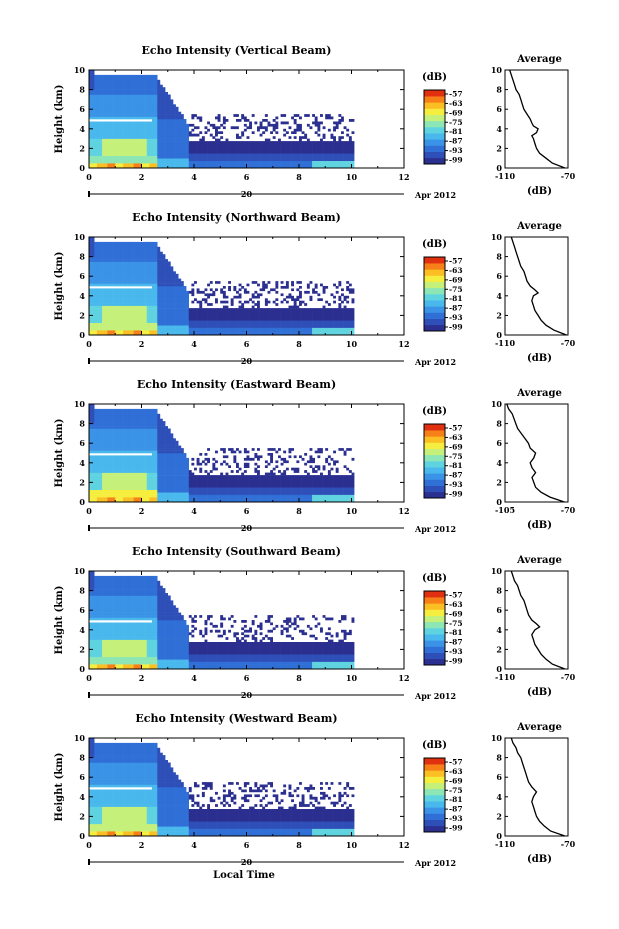 This screenshot has height=929, width=619. Describe the element at coordinates (539, 59) in the screenshot. I see `average-title: Average` at that location.